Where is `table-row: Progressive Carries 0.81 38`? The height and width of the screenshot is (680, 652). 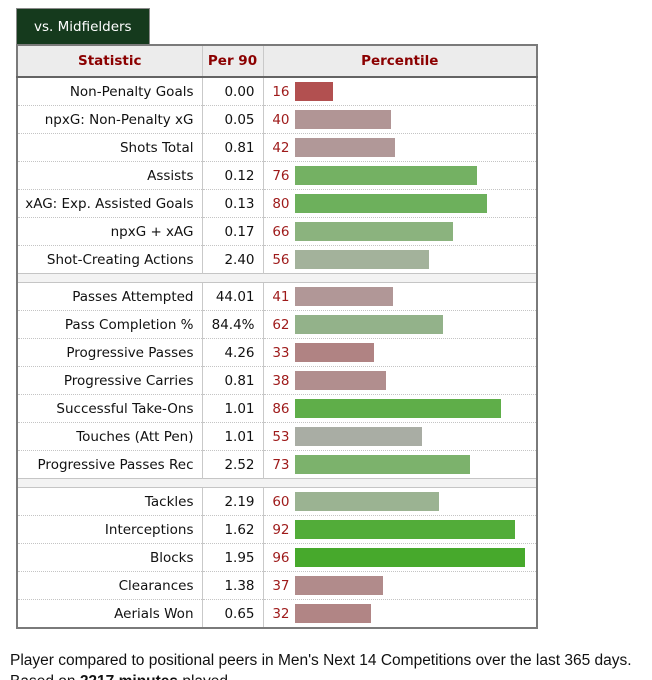 table-row: Progressive Carries 0.81 38 is located at coordinates (277, 380).